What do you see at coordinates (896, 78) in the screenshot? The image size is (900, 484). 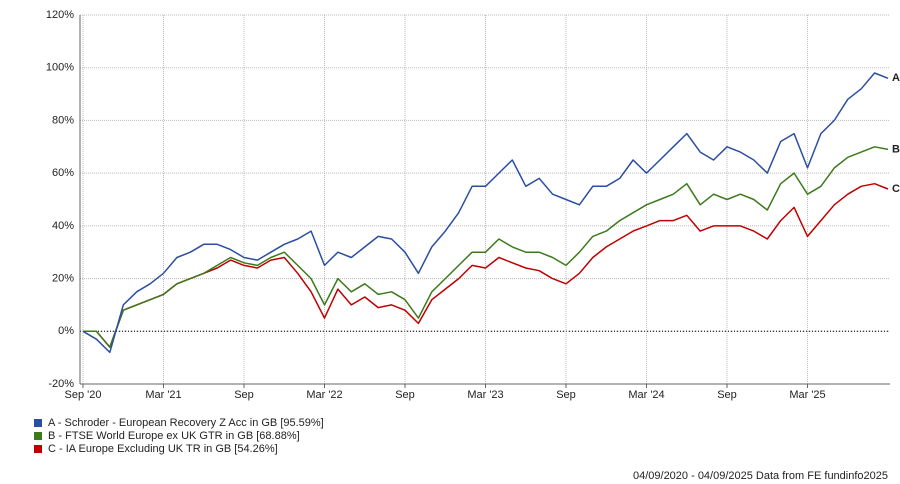 I see `end-label: A` at bounding box center [896, 78].